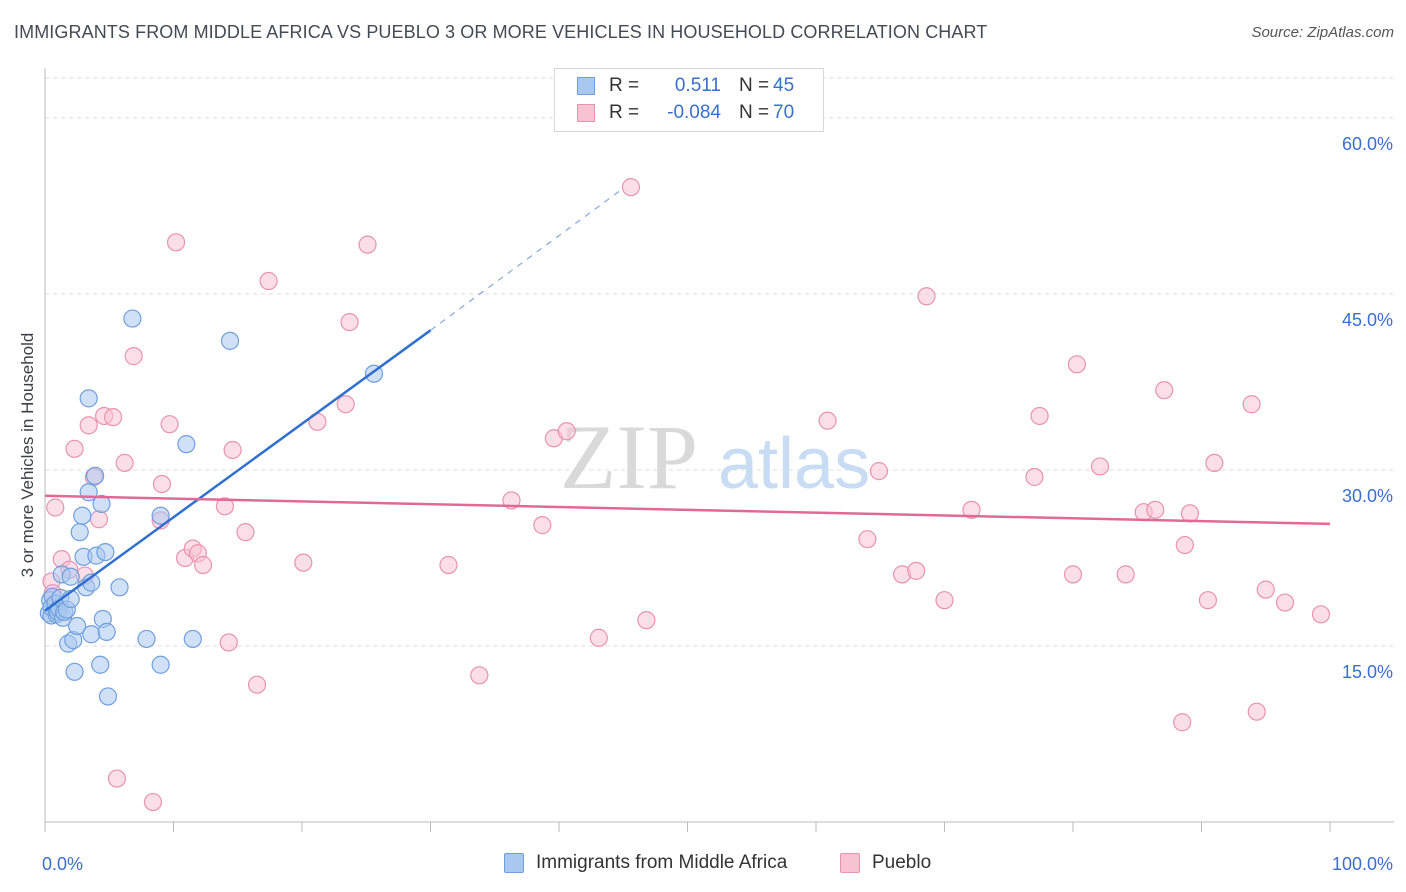 The image size is (1406, 892). What do you see at coordinates (1367, 496) in the screenshot?
I see `y-tick-label: 30.0%` at bounding box center [1367, 496].